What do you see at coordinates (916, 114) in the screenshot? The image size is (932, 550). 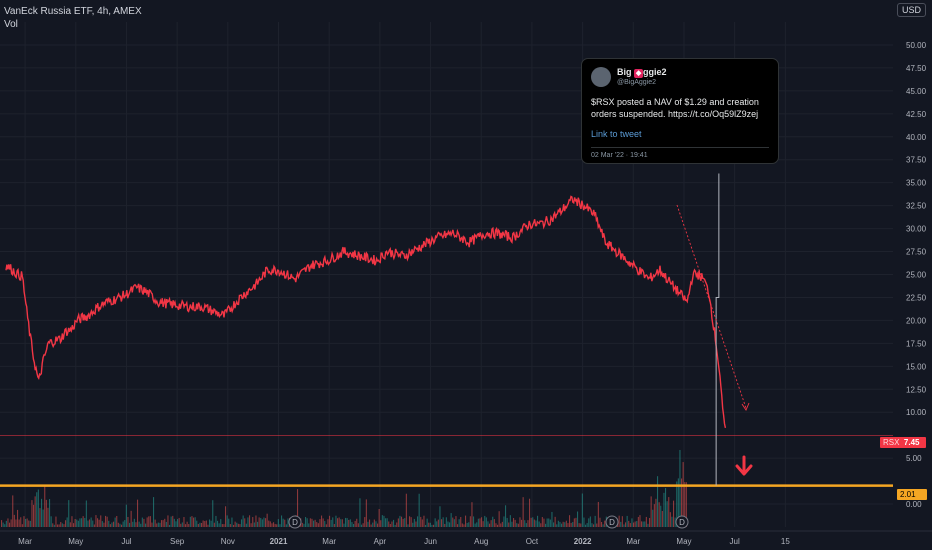 I see `y-tick-label: 42.50` at bounding box center [916, 114].